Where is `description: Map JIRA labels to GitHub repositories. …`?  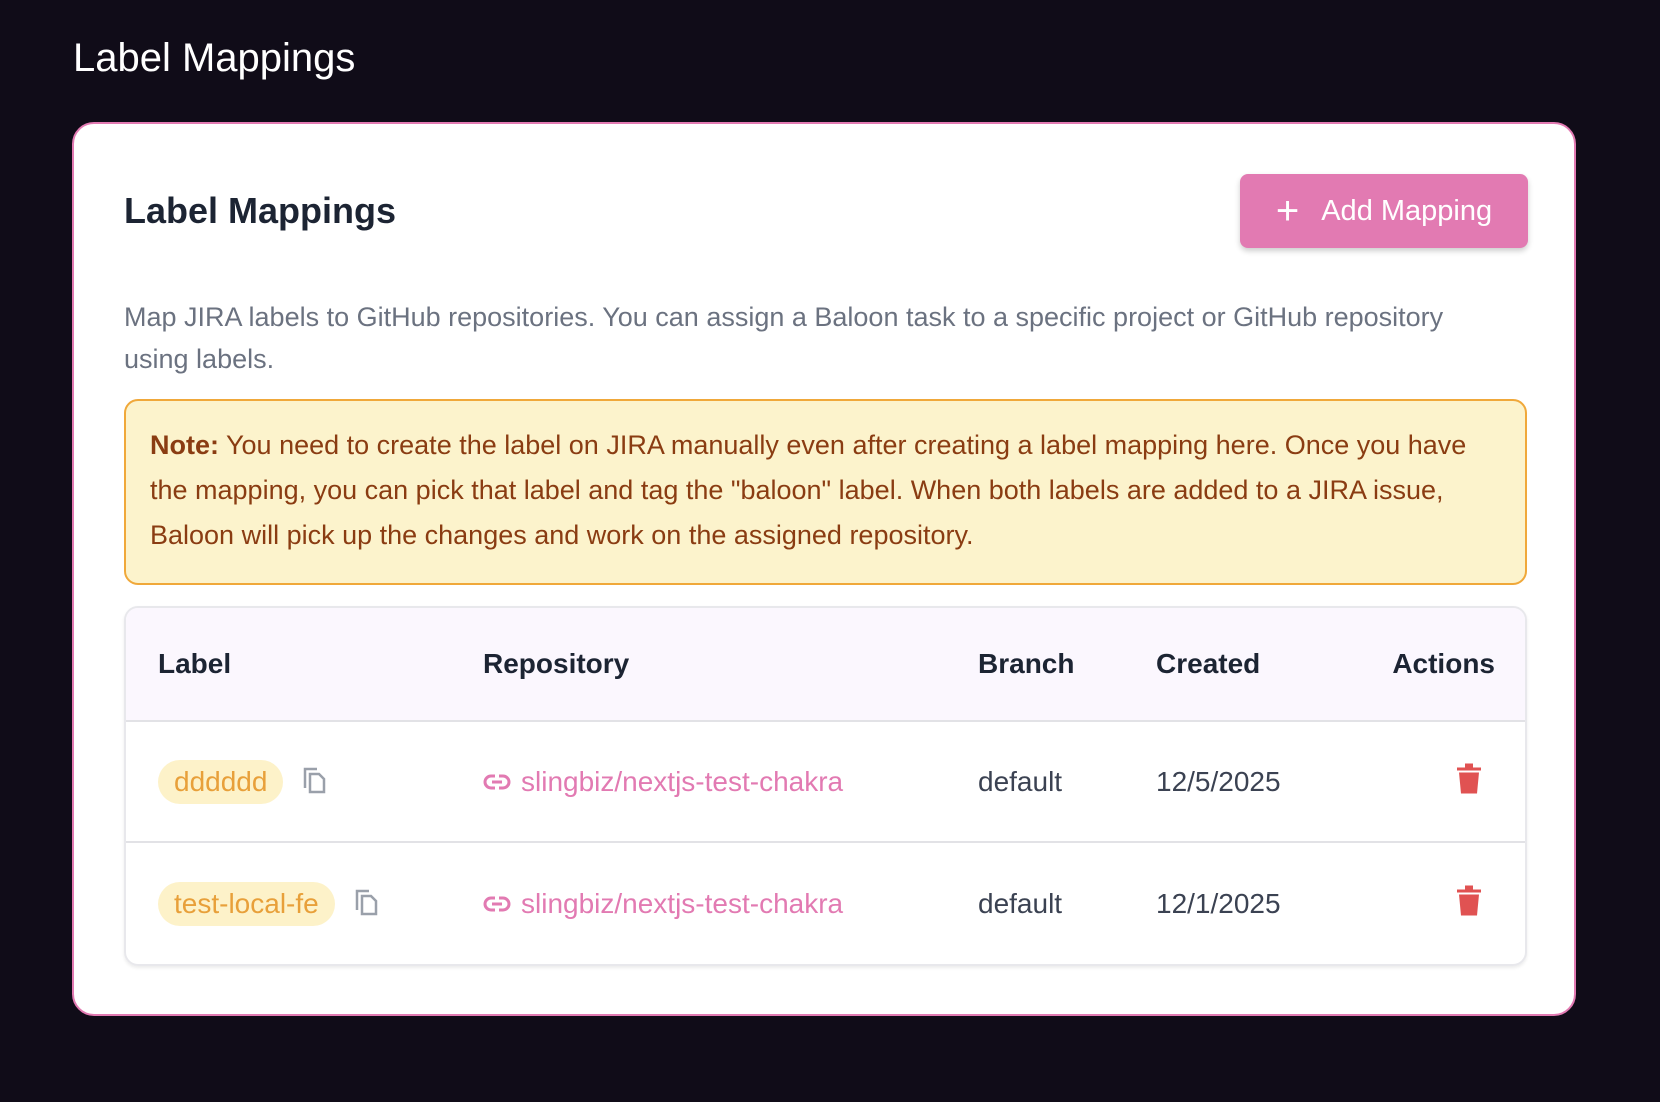 description: Map JIRA labels to GitHub repositories. … is located at coordinates (784, 338).